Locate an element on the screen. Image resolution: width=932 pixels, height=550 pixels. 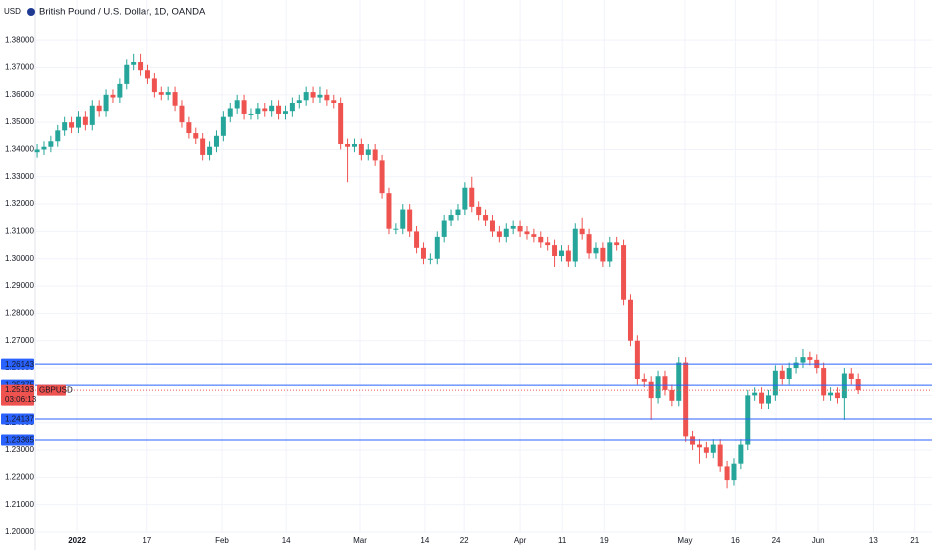
y-tick-label: 1.32000 is located at coordinates (19, 203).